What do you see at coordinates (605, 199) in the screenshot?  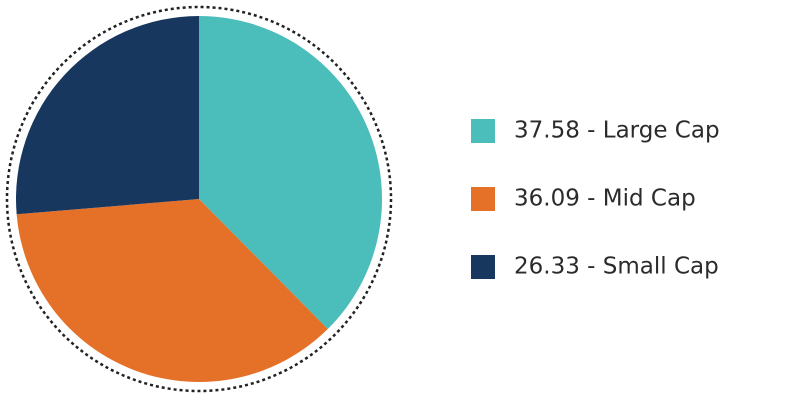 I see `legend-label: 36.09 - Mid Cap` at bounding box center [605, 199].